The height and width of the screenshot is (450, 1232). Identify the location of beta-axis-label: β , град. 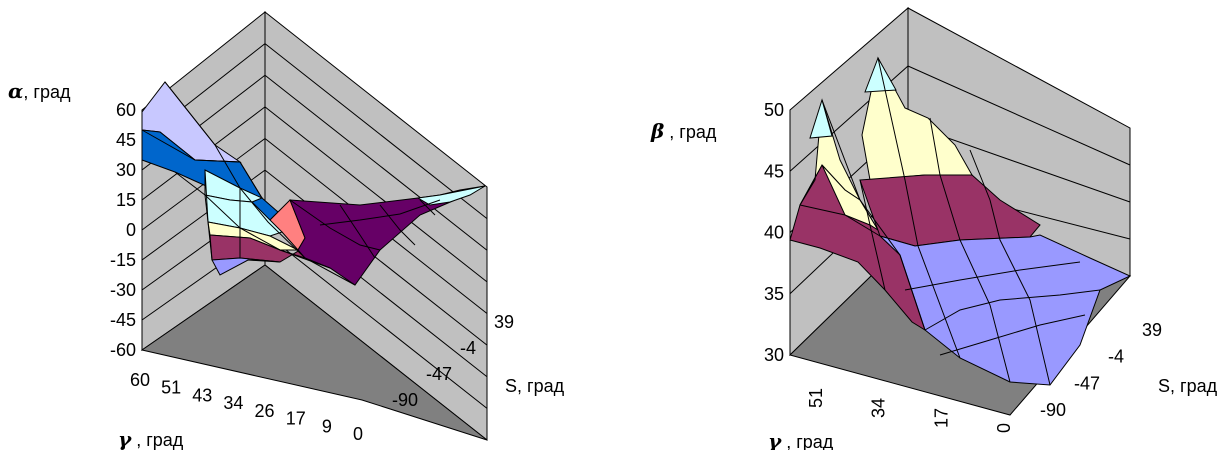
(683, 131).